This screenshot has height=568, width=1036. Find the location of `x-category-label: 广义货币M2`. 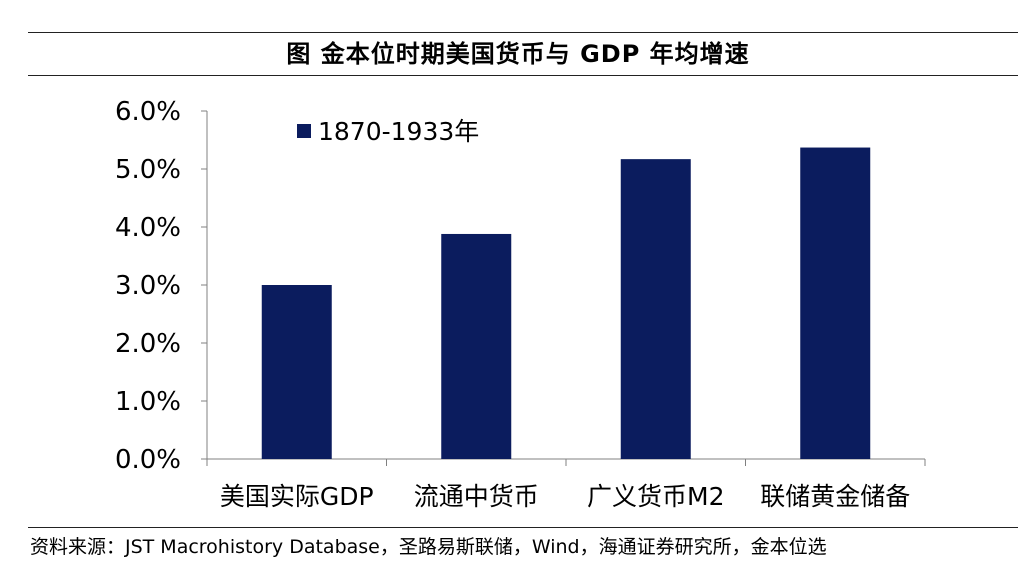

x-category-label: 广义货币M2 is located at coordinates (655, 496).